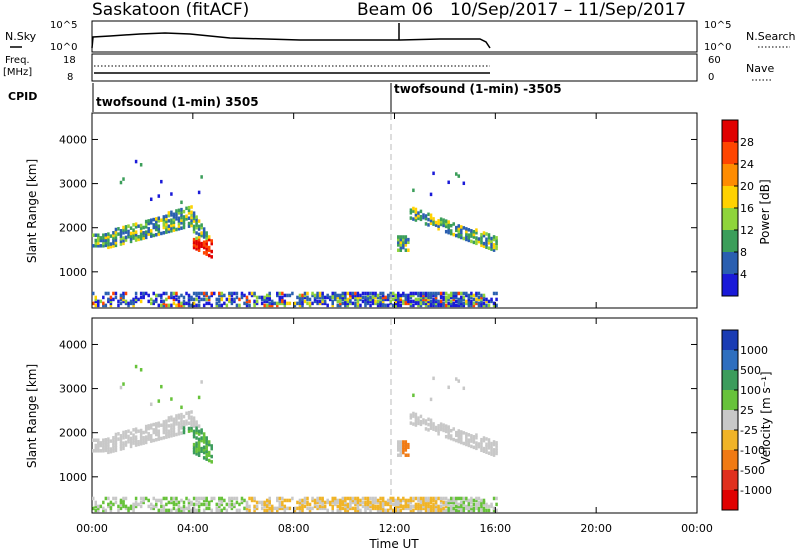 The width and height of the screenshot is (800, 554). I want to click on xtick-label: 12:00, so click(395, 528).